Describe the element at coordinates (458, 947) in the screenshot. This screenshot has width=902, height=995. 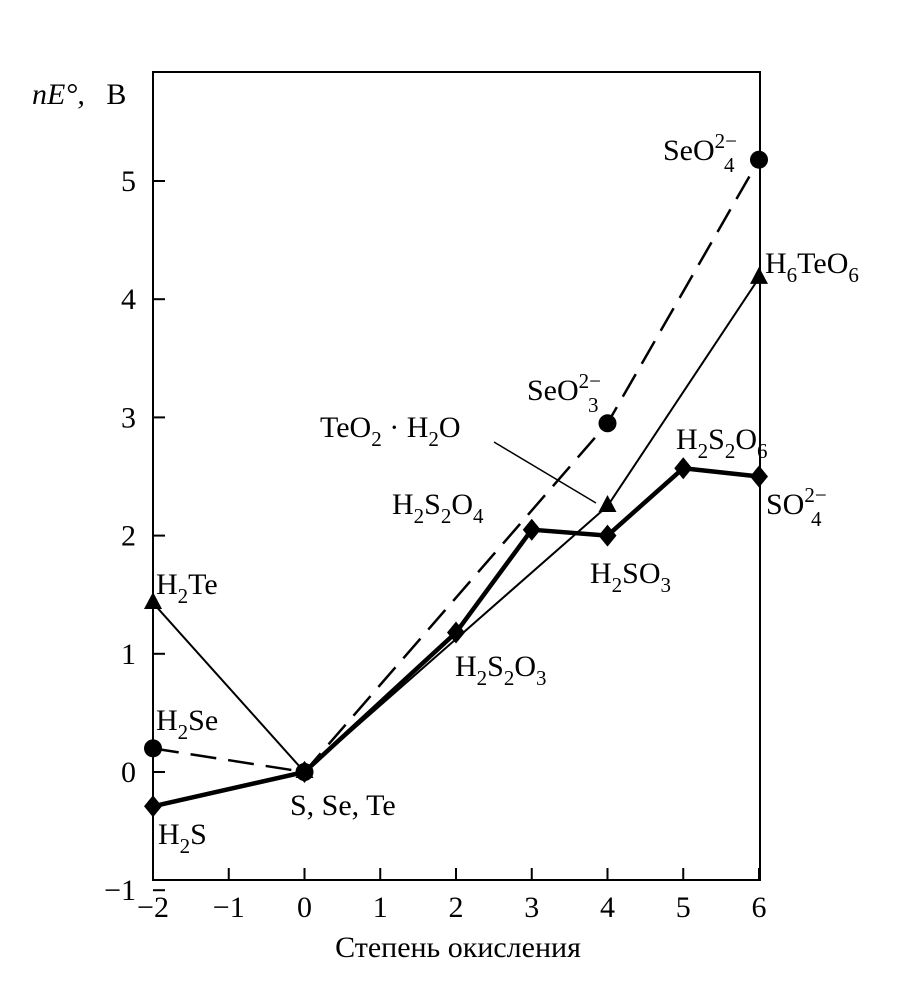
I see `x-axis-title: Степень окисления` at that location.